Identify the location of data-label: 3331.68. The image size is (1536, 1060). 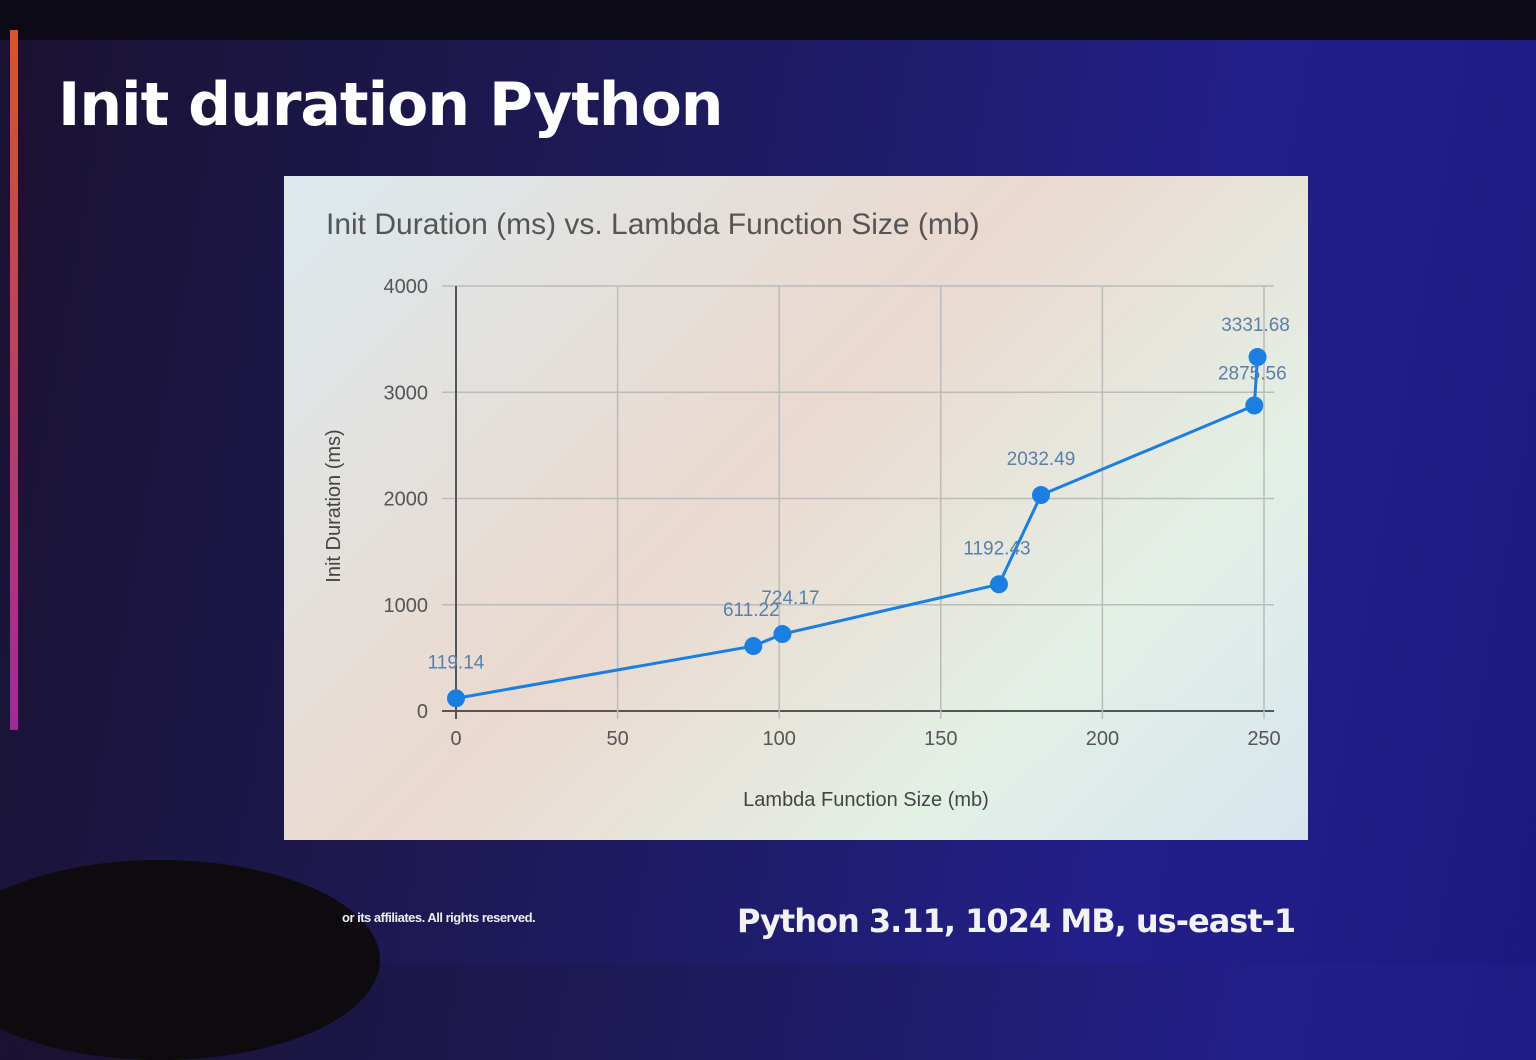
(1255, 325).